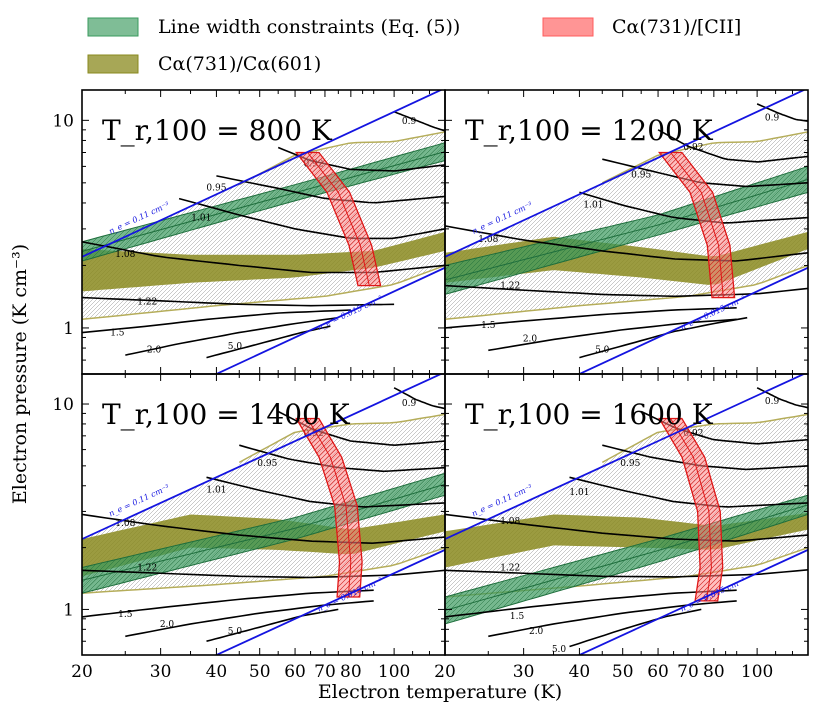  What do you see at coordinates (325, 672) in the screenshot?
I see `x-tick-label: 70` at bounding box center [325, 672].